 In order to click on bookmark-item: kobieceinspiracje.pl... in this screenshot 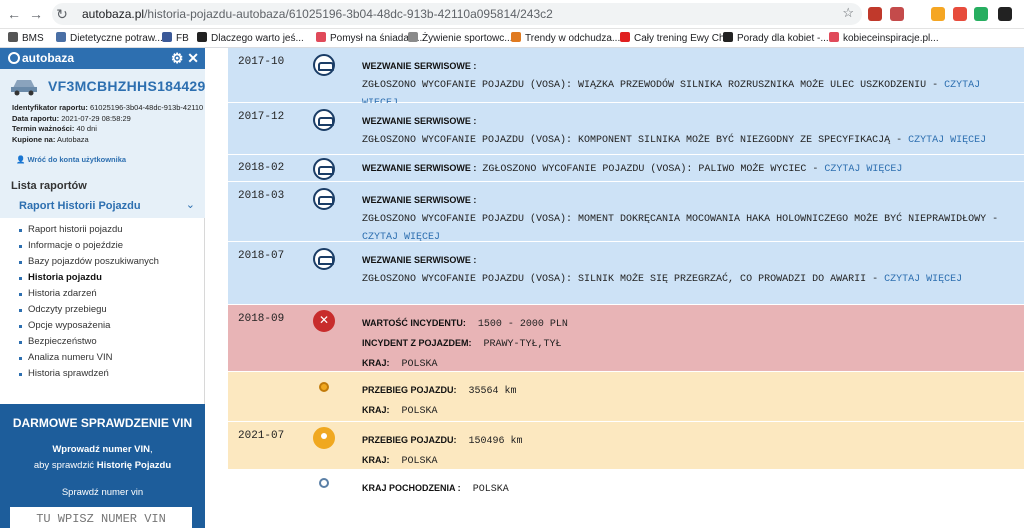, I will do `click(884, 38)`.